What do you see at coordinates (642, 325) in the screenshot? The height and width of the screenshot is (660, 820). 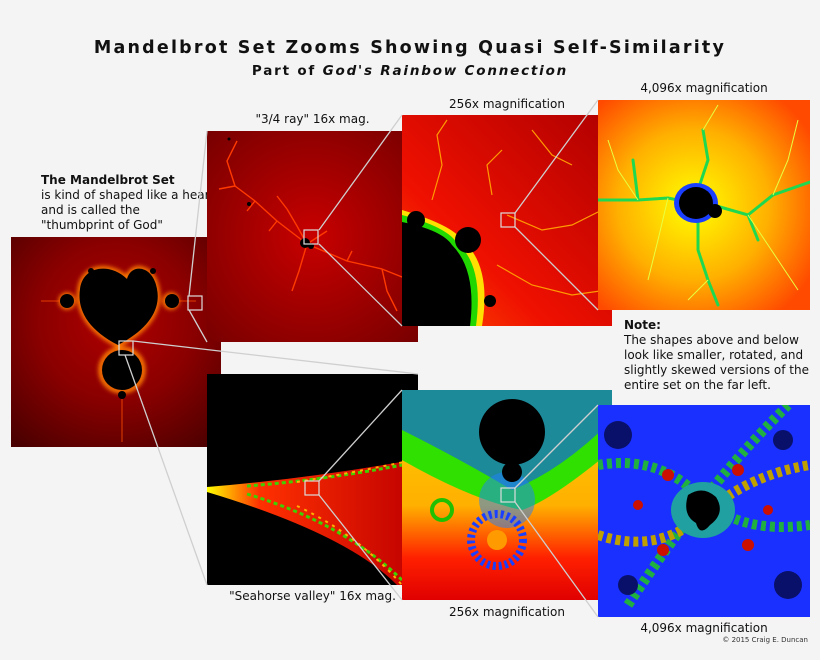 I see `note-heading: Note:` at bounding box center [642, 325].